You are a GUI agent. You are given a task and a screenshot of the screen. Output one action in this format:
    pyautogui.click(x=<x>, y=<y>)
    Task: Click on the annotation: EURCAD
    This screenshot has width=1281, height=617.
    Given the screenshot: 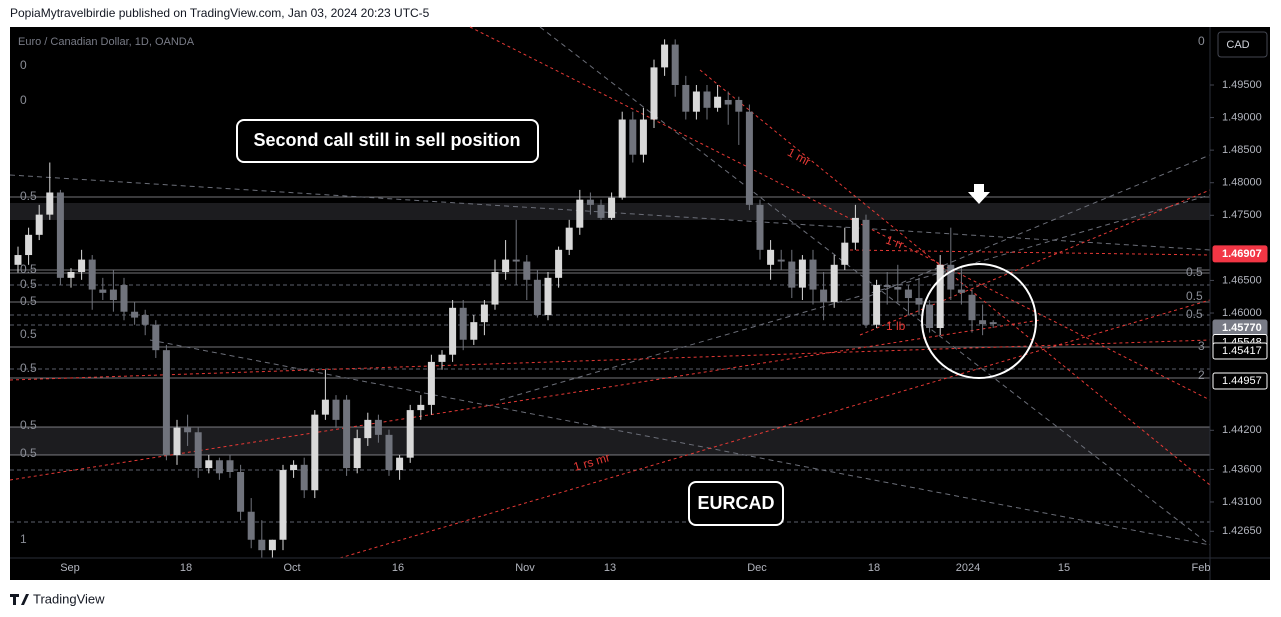 What is the action you would take?
    pyautogui.click(x=735, y=503)
    